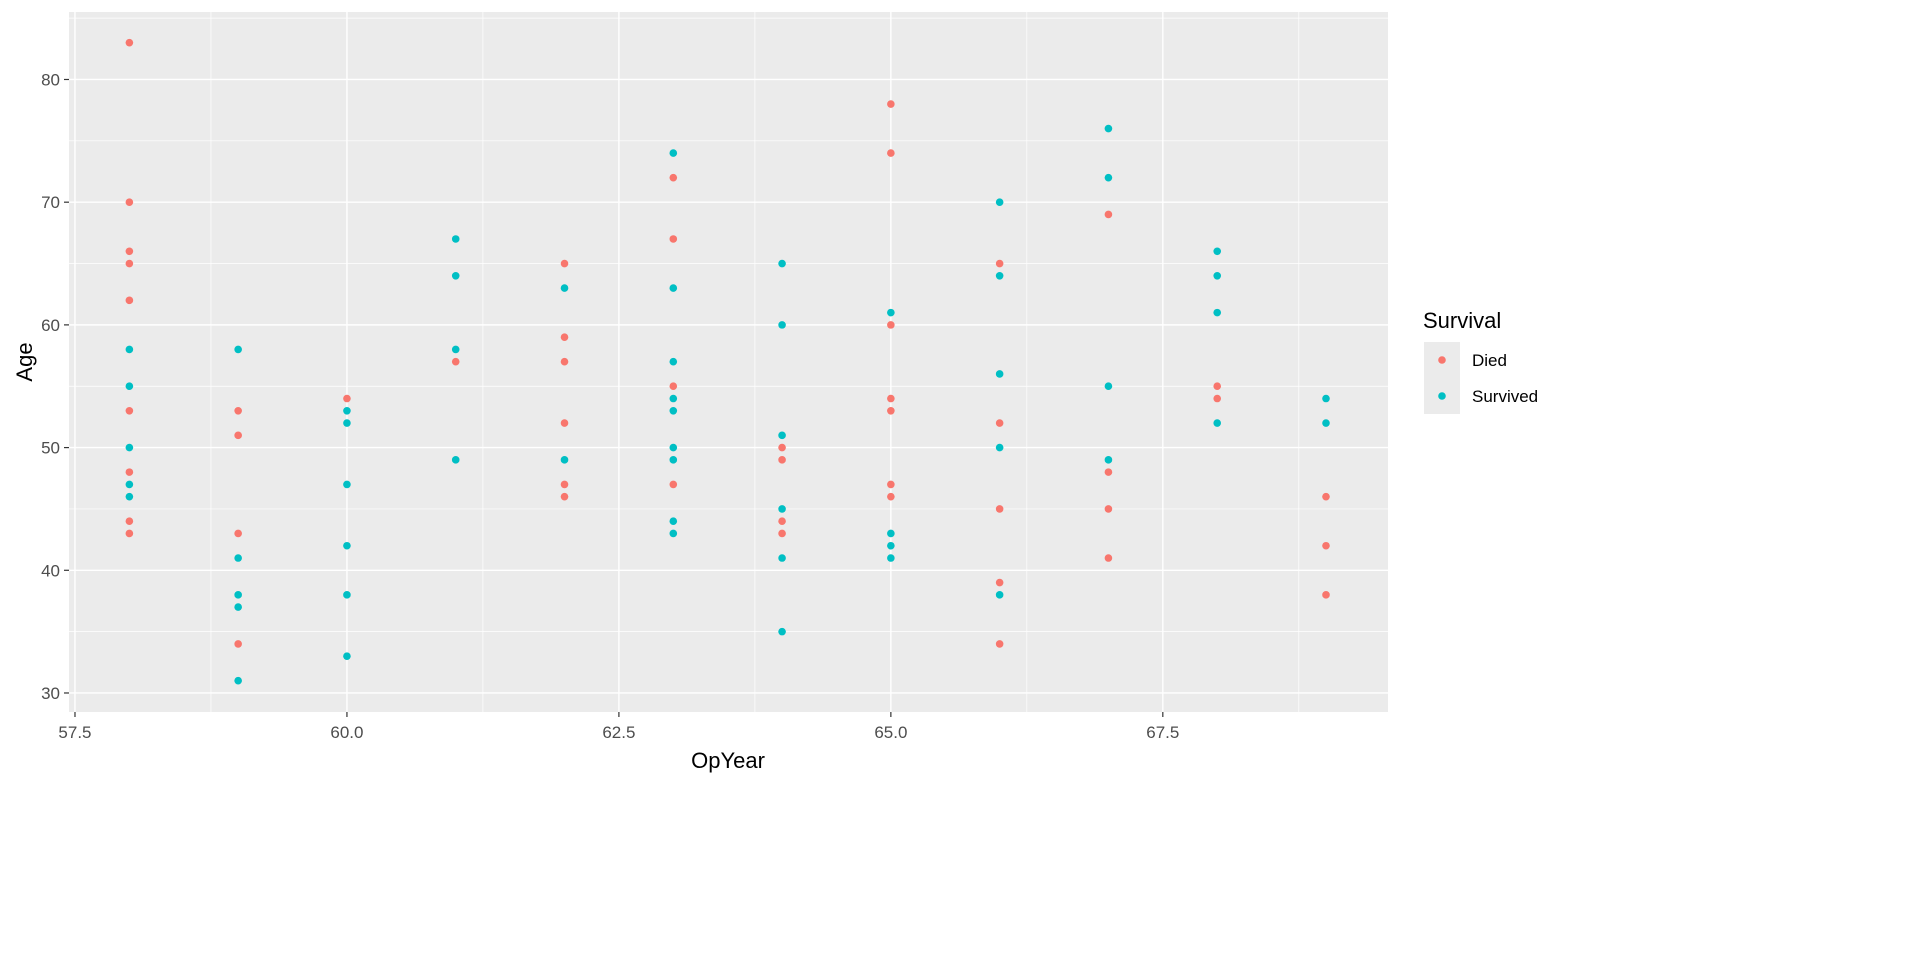  Describe the element at coordinates (1505, 396) in the screenshot. I see `legend-label: Survived` at that location.